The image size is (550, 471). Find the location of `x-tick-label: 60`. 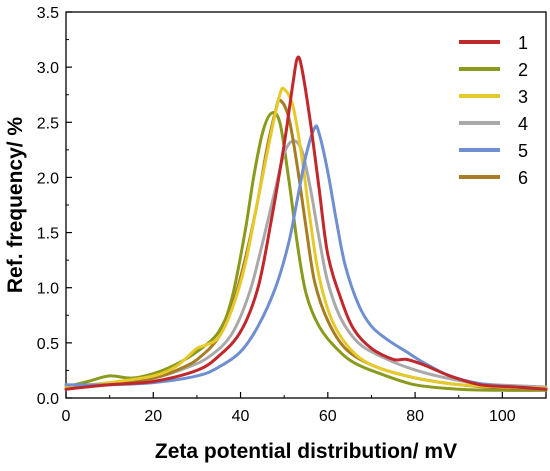

x-tick-label: 60 is located at coordinates (328, 416).